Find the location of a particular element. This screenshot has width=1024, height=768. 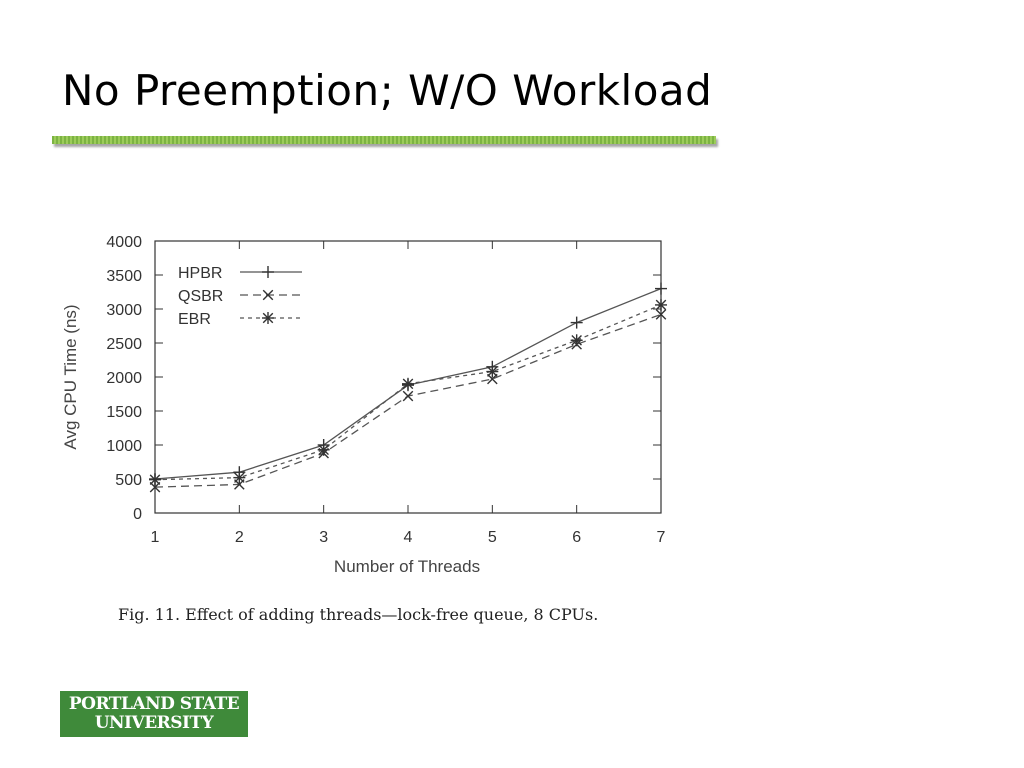

x-axis-label: Number of Threads is located at coordinates (407, 566).